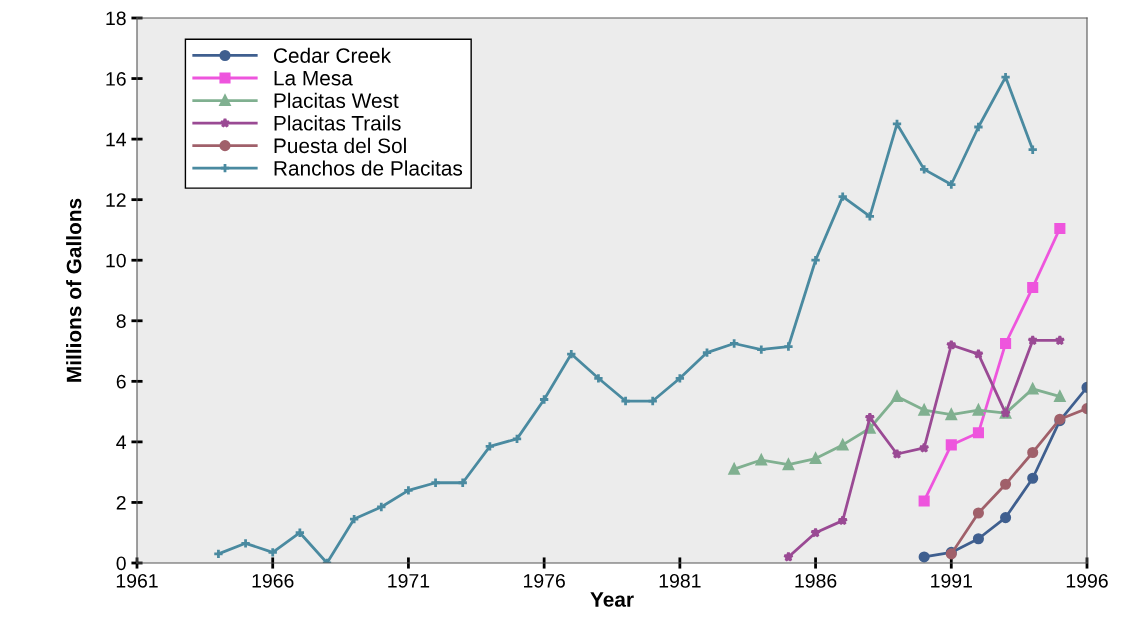 The image size is (1133, 638). Describe the element at coordinates (816, 580) in the screenshot. I see `x-tick-label: 1986` at that location.